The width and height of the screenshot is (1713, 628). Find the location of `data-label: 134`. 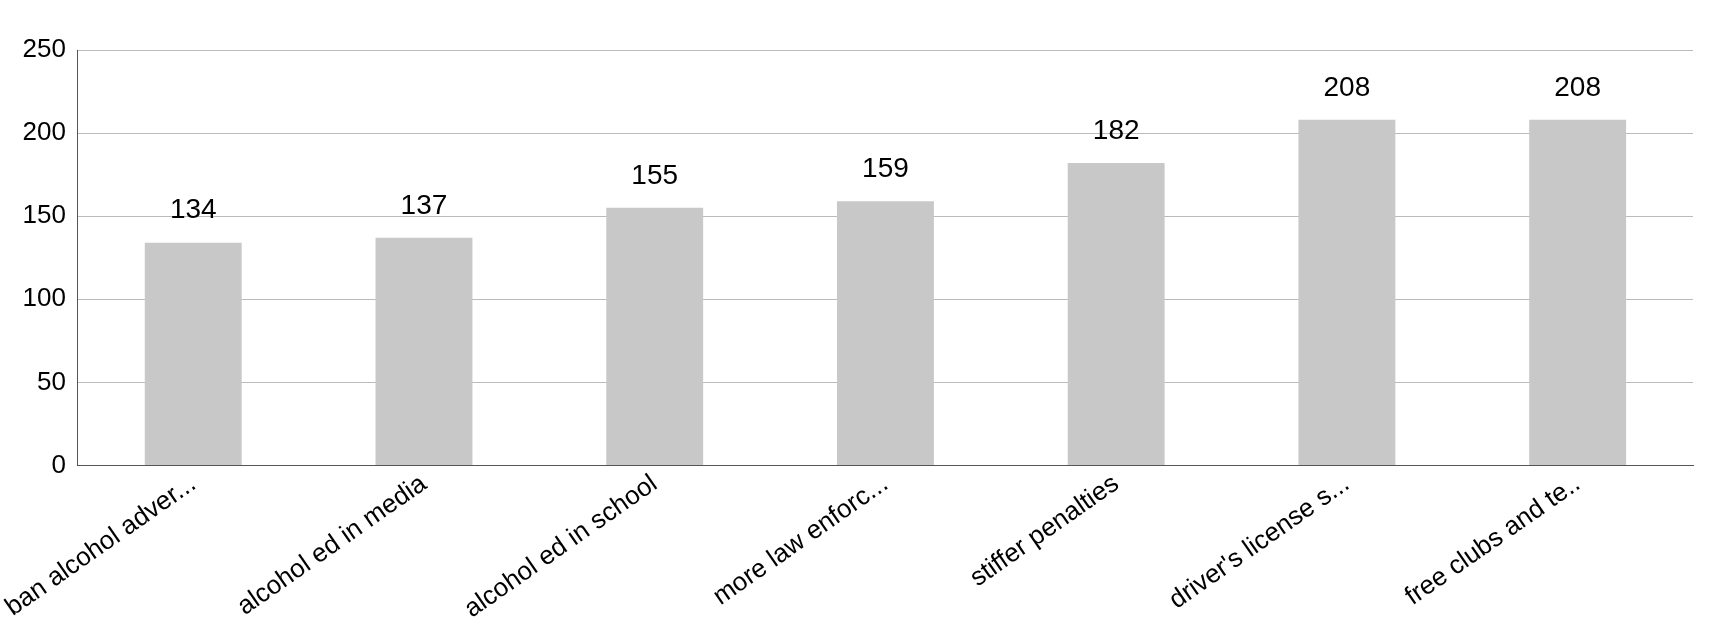

data-label: 134 is located at coordinates (193, 209).